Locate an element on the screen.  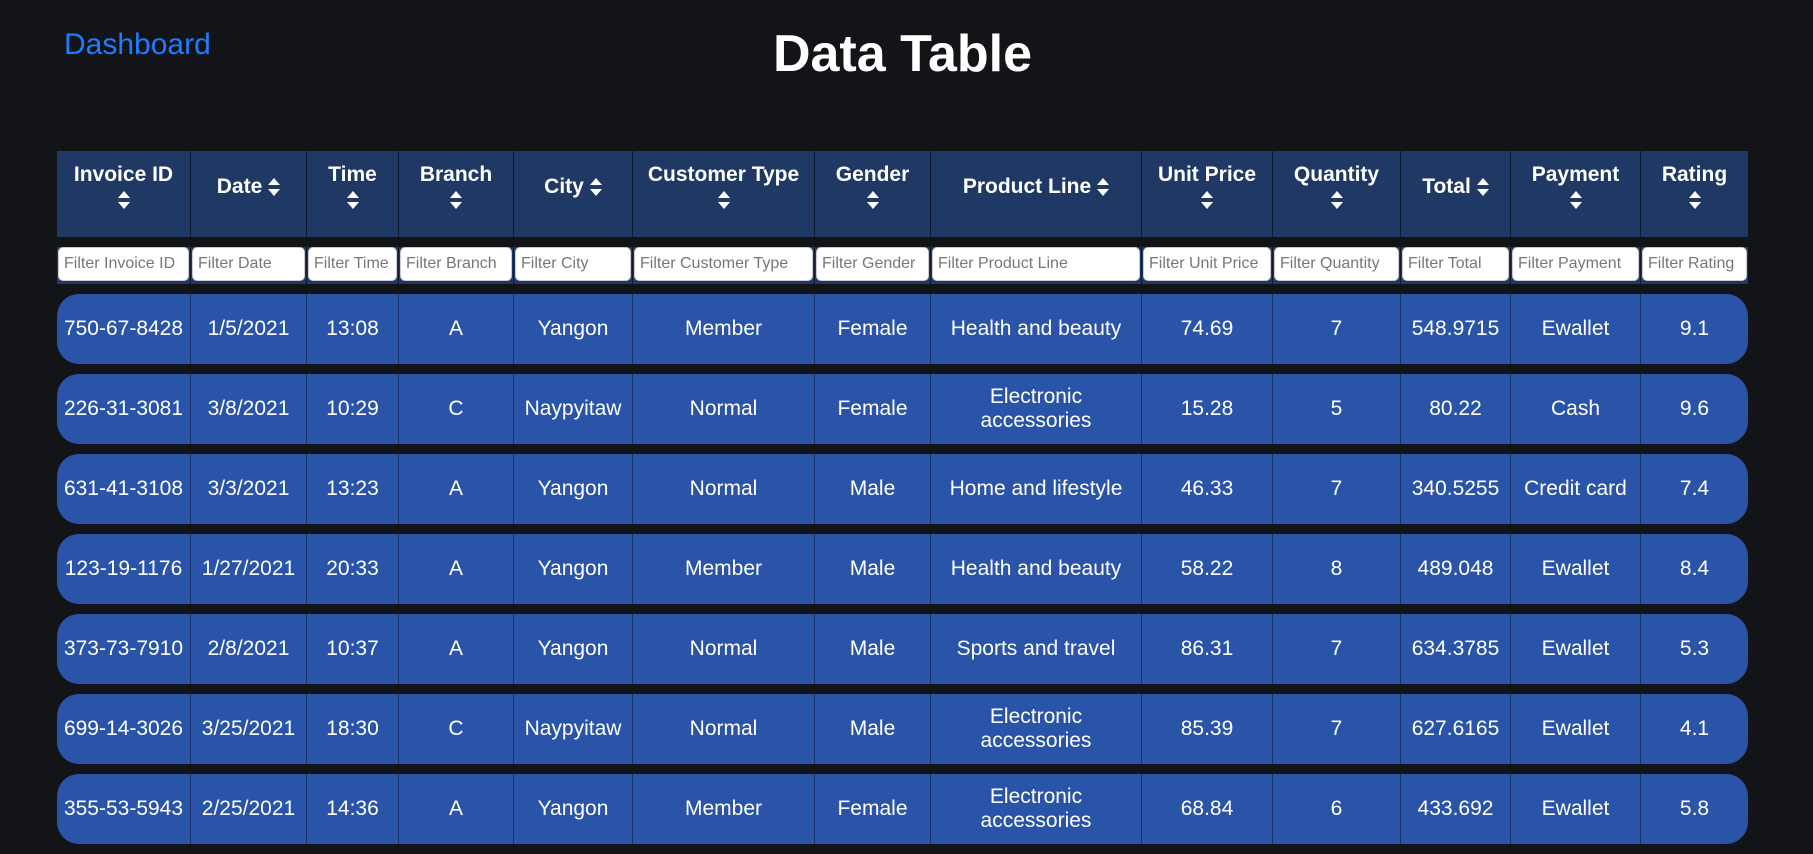
column-header-branch: Branch is located at coordinates (456, 194).